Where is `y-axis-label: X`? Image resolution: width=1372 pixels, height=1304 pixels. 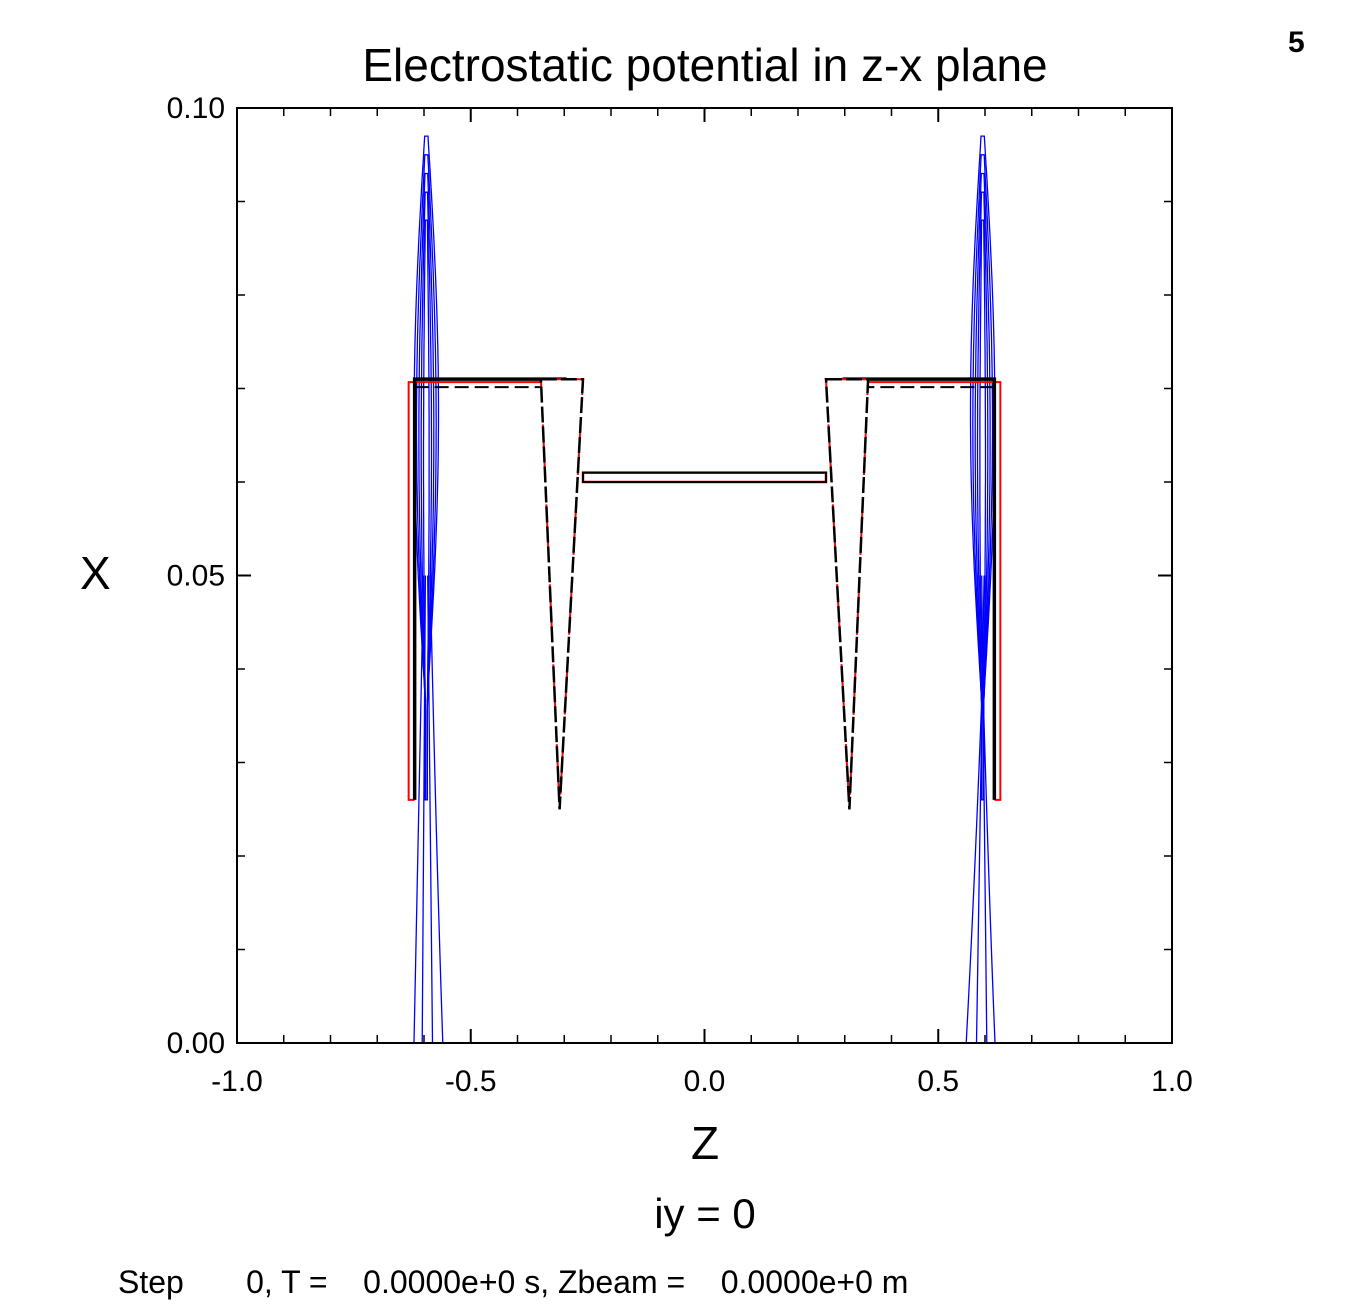
y-axis-label: X is located at coordinates (95, 573).